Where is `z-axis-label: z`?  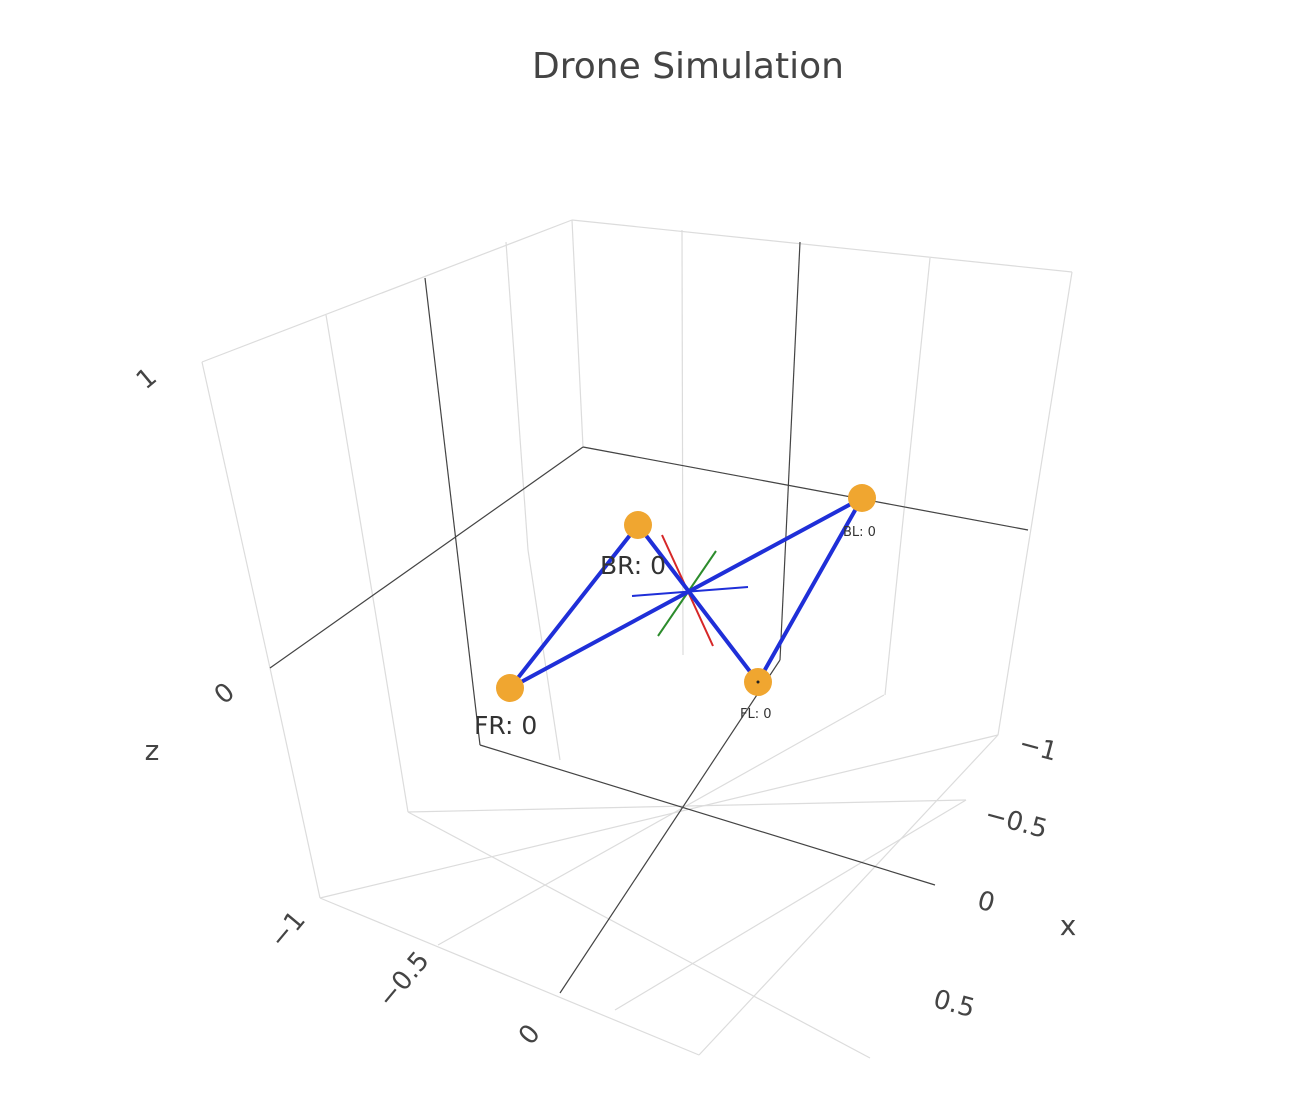 z-axis-label: z is located at coordinates (152, 750).